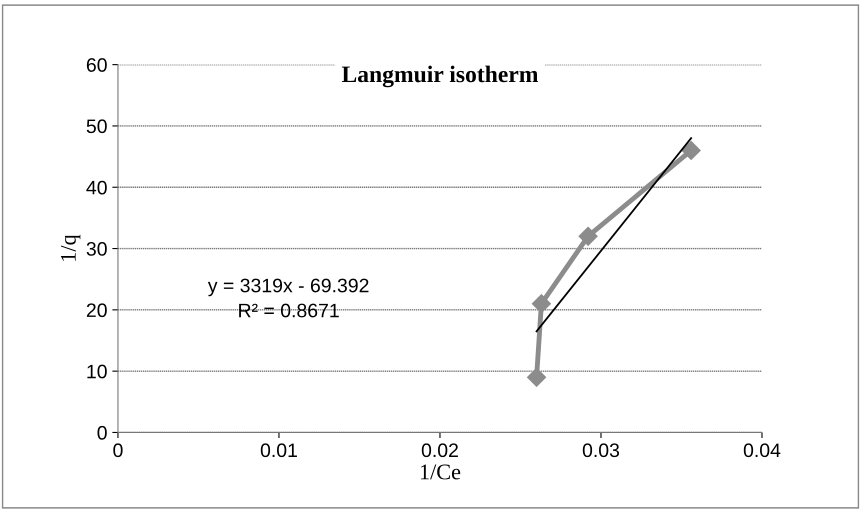 Image resolution: width=861 pixels, height=513 pixels. I want to click on y-tick-label: 50, so click(96, 126).